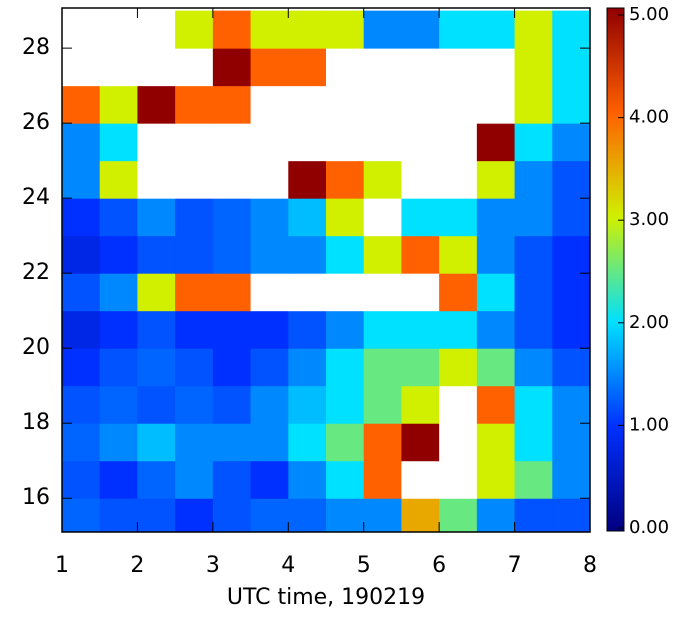  What do you see at coordinates (36, 122) in the screenshot?
I see `y-tick-label: 26` at bounding box center [36, 122].